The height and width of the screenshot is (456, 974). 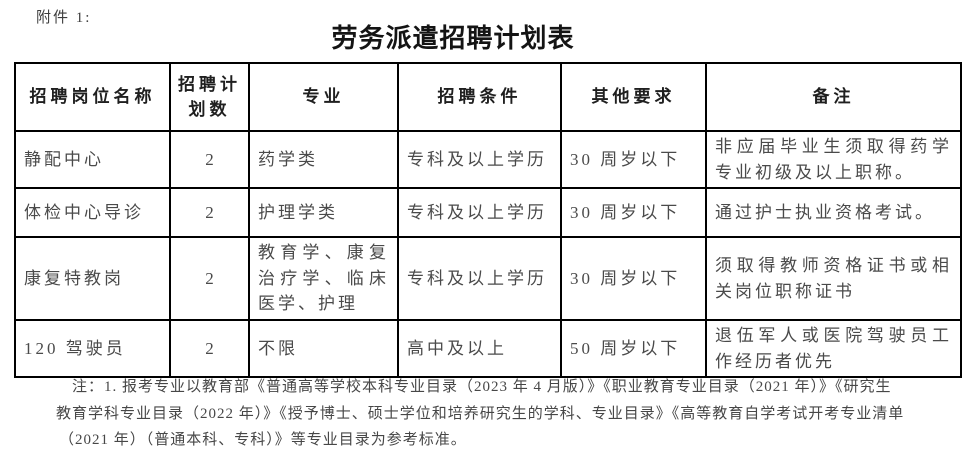 What do you see at coordinates (833, 348) in the screenshot?
I see `cell-remark: 退伍军人或医院驾驶员工作经历者优先` at bounding box center [833, 348].